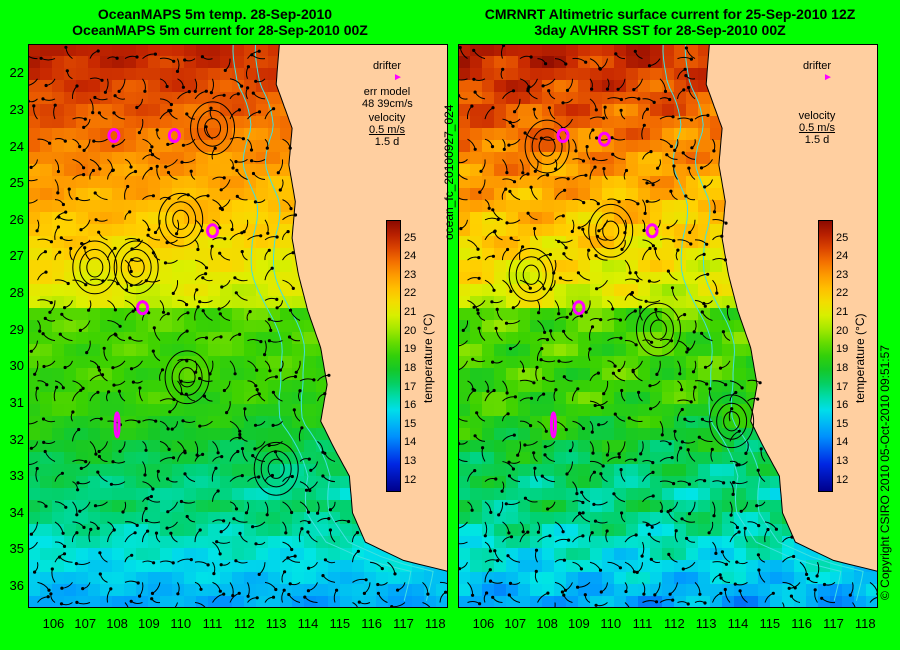 The height and width of the screenshot is (650, 900). What do you see at coordinates (16, 219) in the screenshot?
I see `latitude-tick-label: 26` at bounding box center [16, 219].